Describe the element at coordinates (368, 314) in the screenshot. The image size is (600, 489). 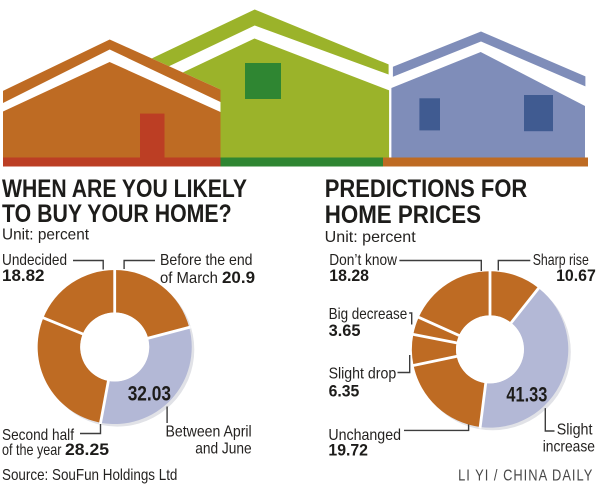
I see `svg-text: Big decrease` at that location.